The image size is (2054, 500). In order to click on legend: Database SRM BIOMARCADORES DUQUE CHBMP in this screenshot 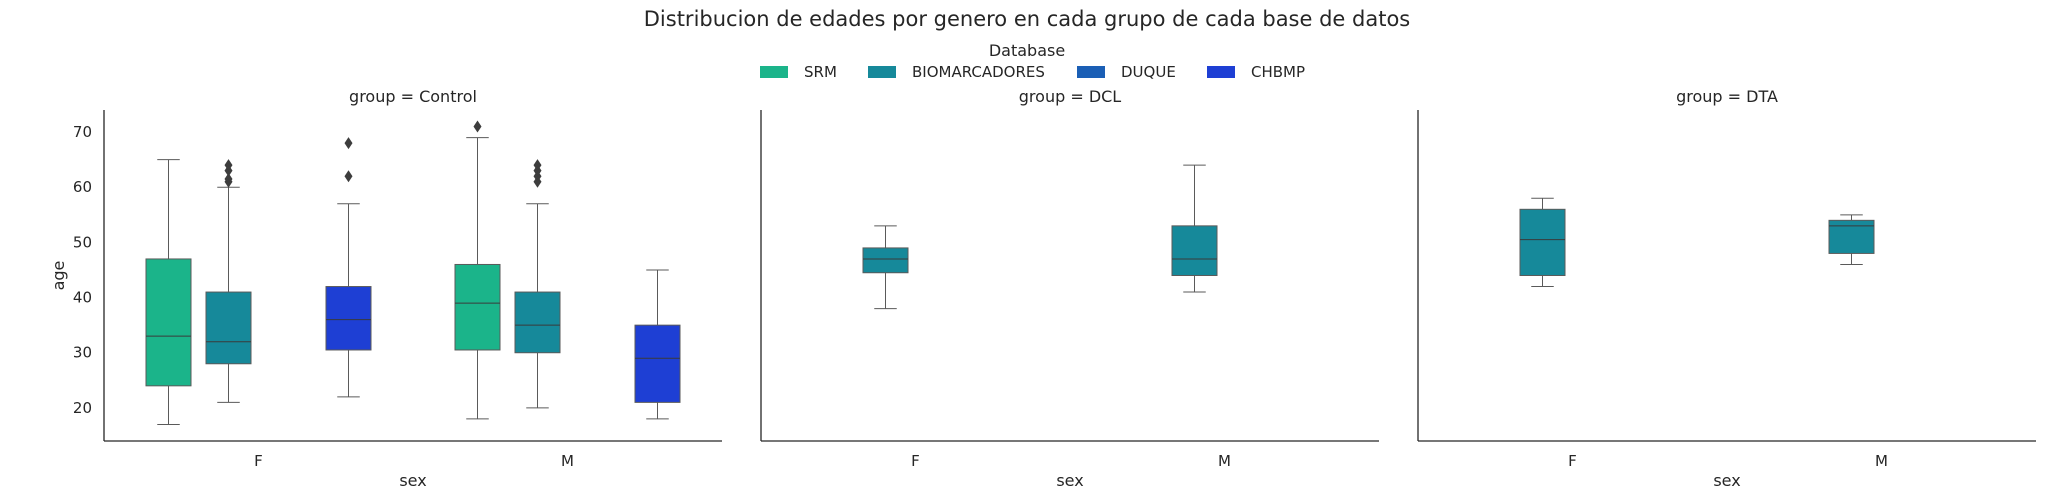, I will do `click(1032, 61)`.